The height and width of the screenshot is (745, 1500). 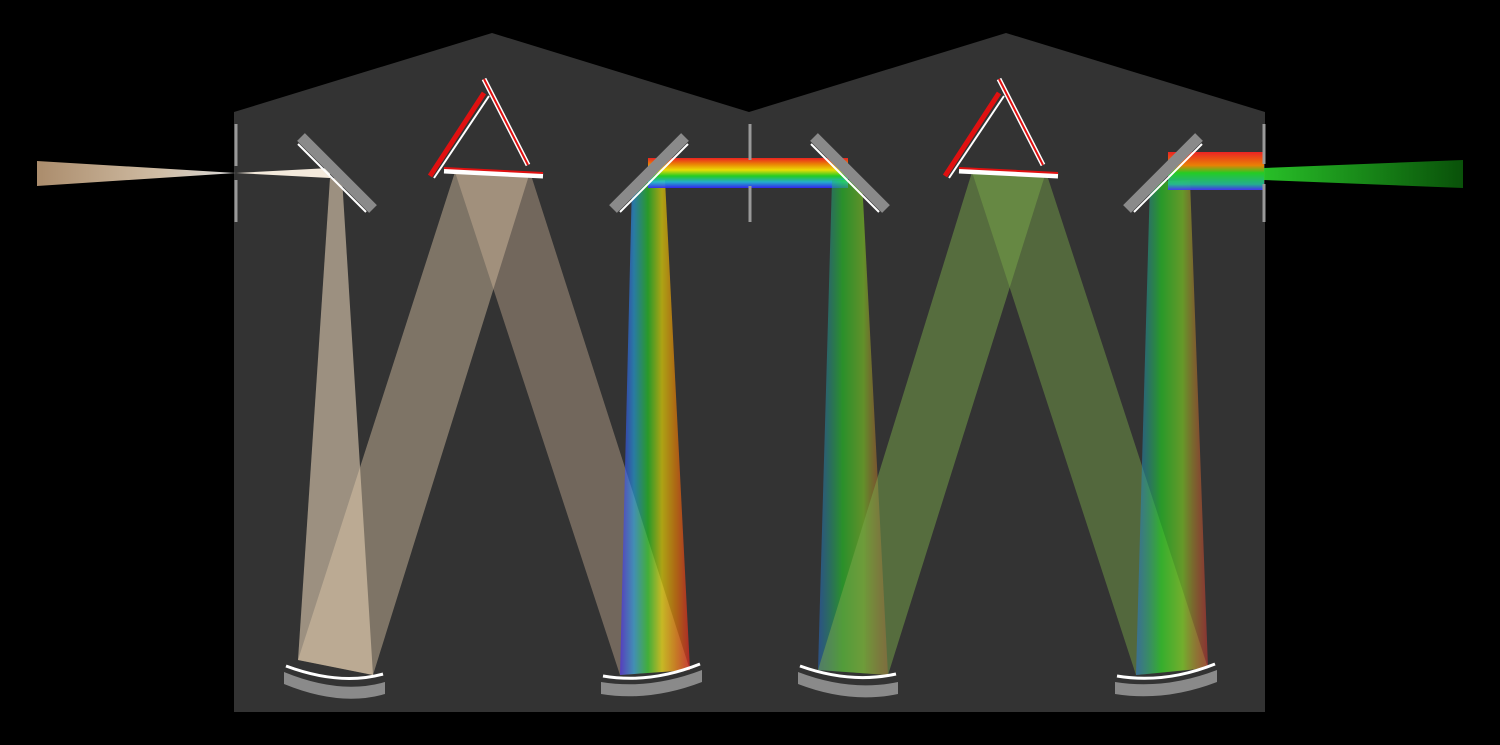 What do you see at coordinates (932, 423) in the screenshot?
I see `beam-concave3-to-prism2` at bounding box center [932, 423].